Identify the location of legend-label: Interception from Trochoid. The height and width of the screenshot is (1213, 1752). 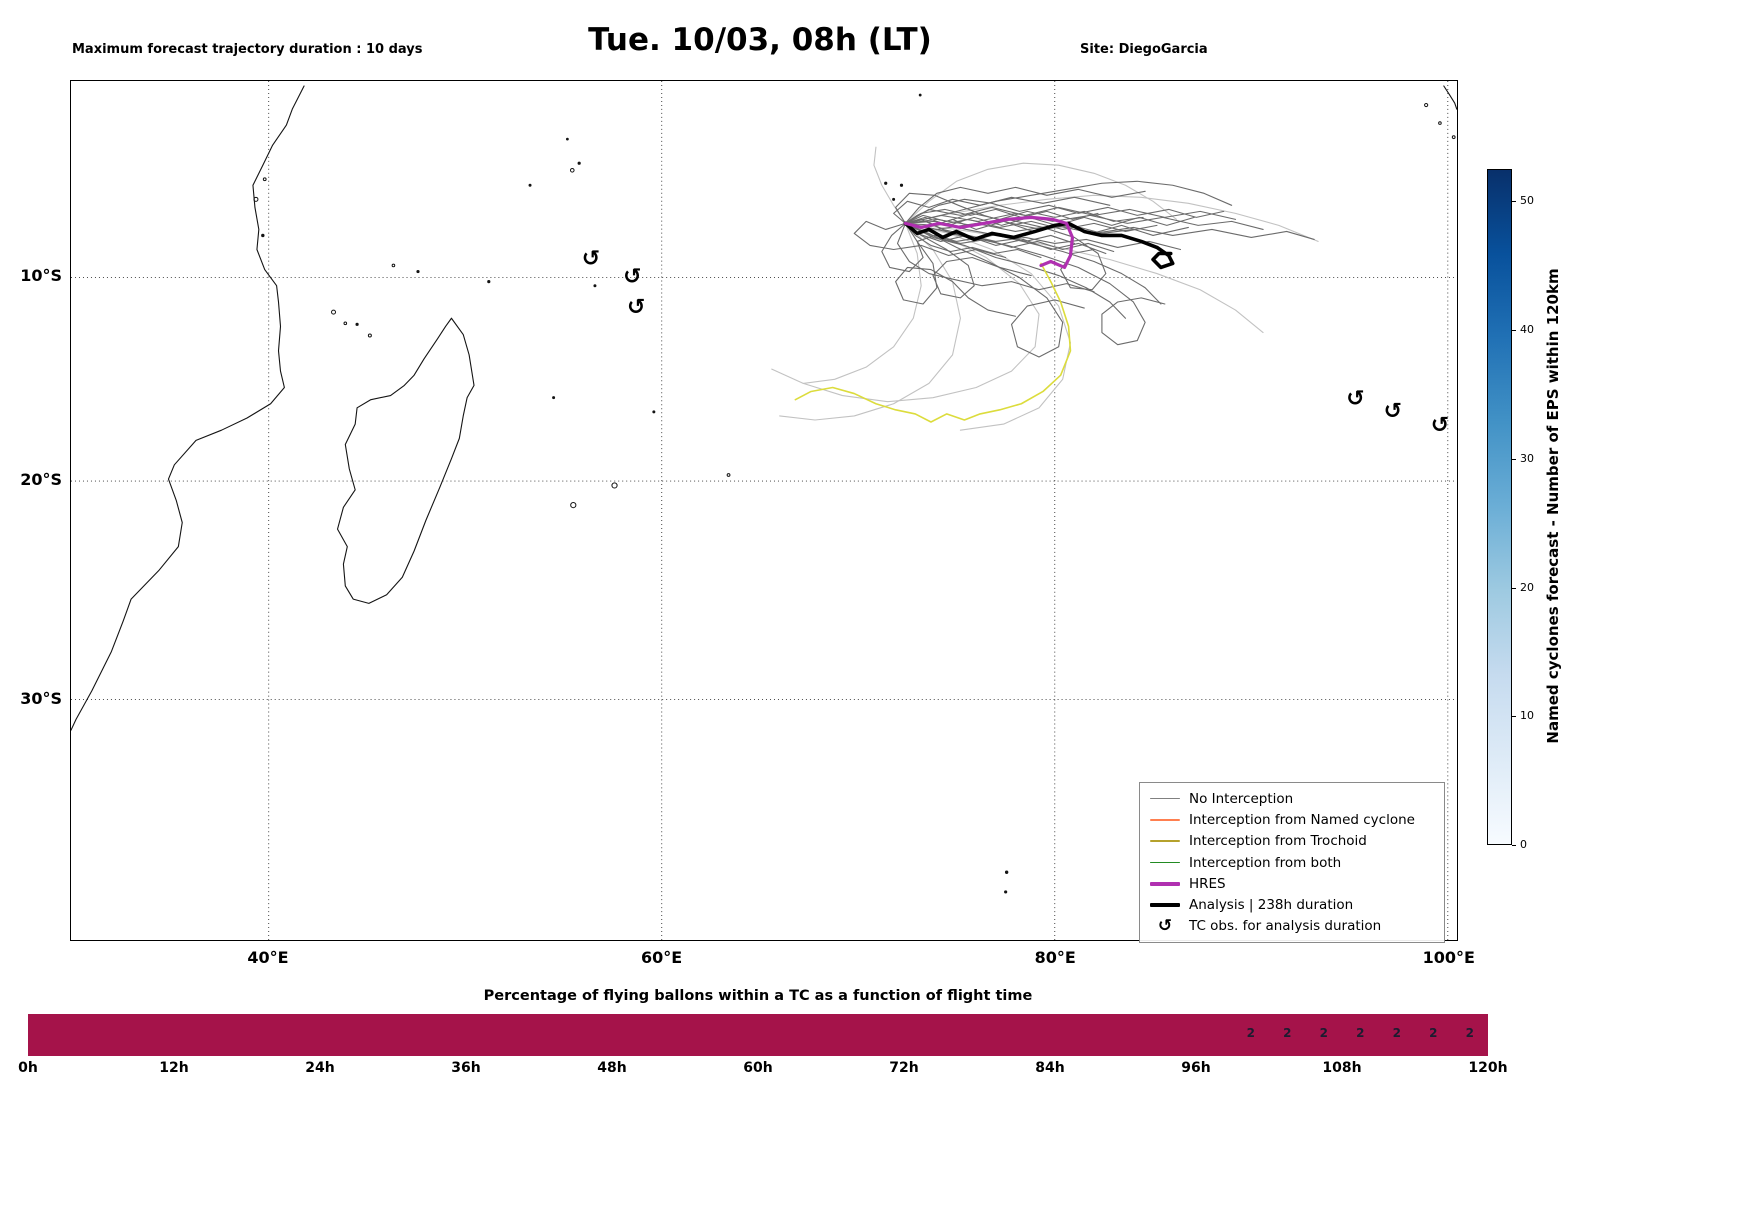
(1278, 841).